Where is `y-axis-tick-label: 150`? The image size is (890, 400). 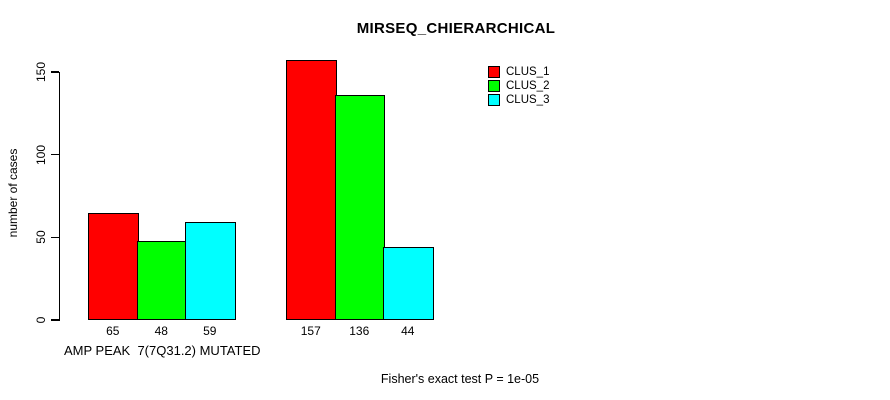
y-axis-tick-label: 150 is located at coordinates (41, 72).